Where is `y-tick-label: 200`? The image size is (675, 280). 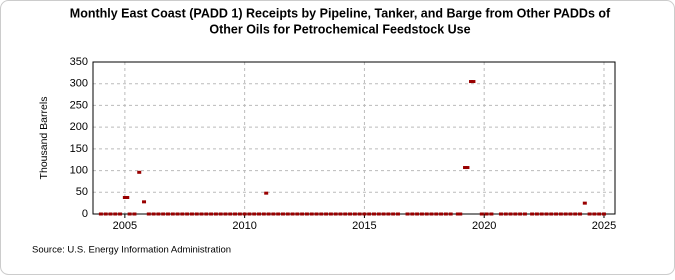 y-tick-label: 200 is located at coordinates (79, 127).